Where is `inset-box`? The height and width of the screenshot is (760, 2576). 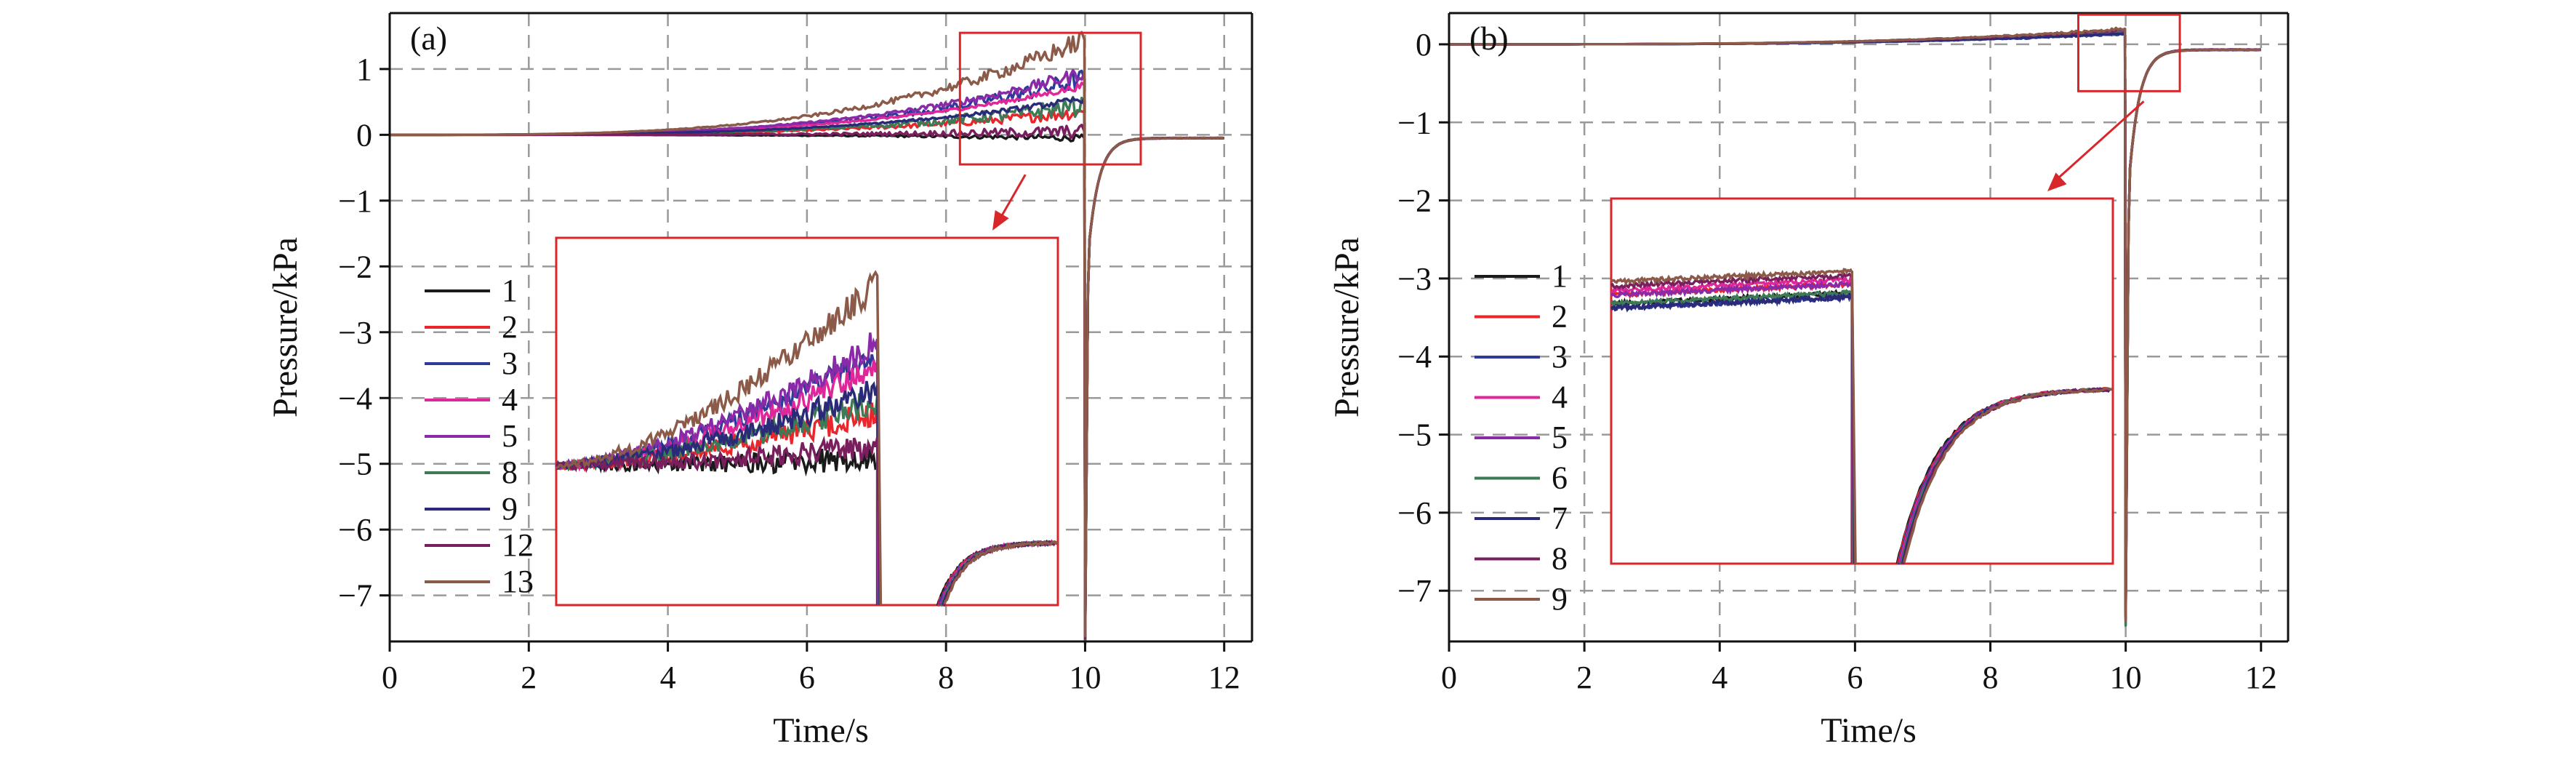 inset-box is located at coordinates (1862, 381).